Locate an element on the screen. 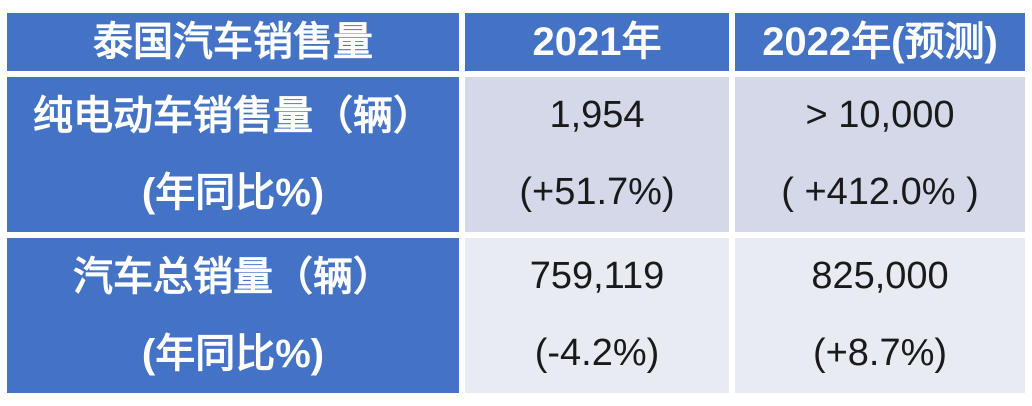  total-sales-2021-cell: 759,119 (-4.2%) is located at coordinates (597, 315).